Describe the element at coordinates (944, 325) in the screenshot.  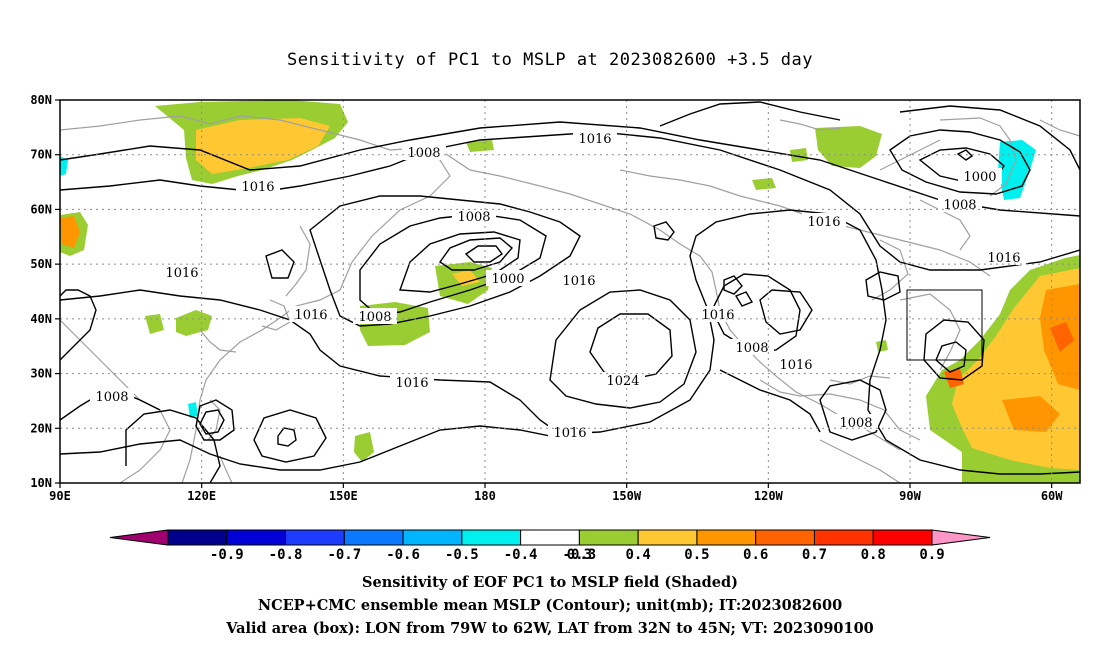
I see `valid-area-box` at that location.